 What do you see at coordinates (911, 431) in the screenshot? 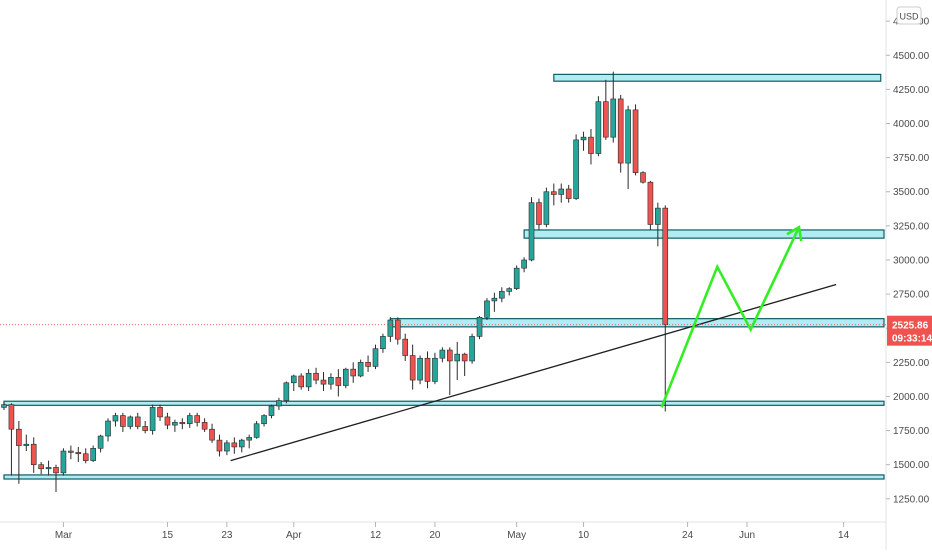
I see `y-tick-label: 1750.00` at bounding box center [911, 431].